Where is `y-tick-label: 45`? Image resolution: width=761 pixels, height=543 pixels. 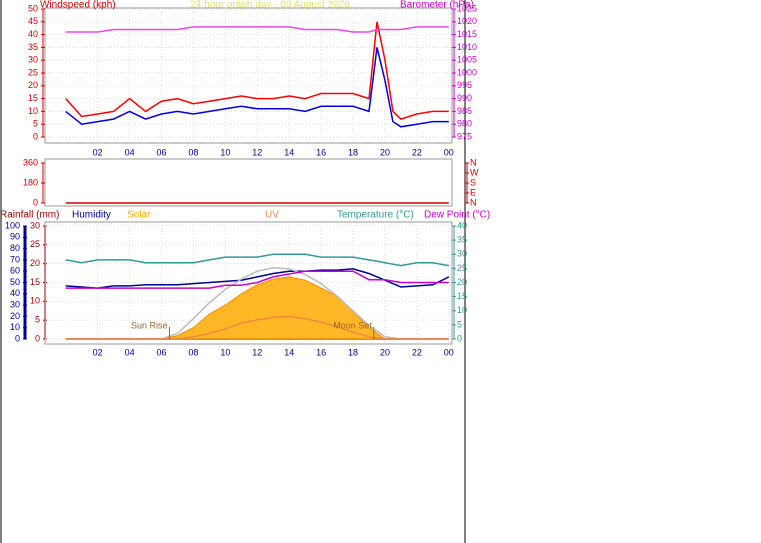 y-tick-label: 45 is located at coordinates (33, 21).